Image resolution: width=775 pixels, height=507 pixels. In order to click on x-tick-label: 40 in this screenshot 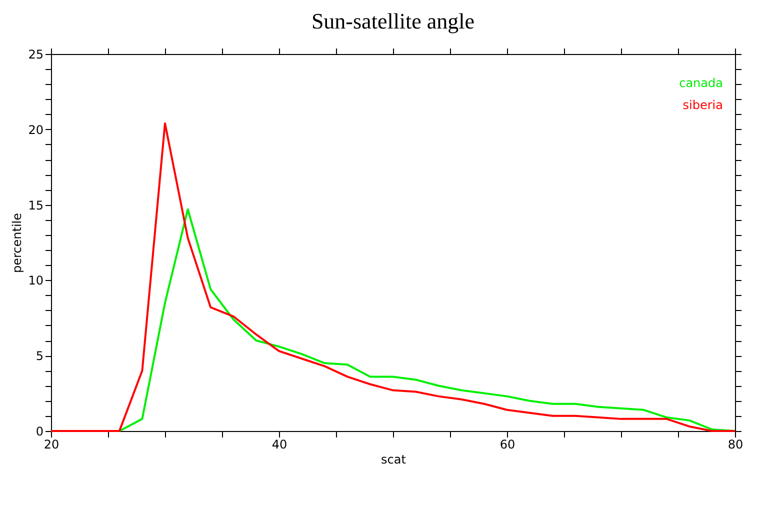, I will do `click(280, 445)`.